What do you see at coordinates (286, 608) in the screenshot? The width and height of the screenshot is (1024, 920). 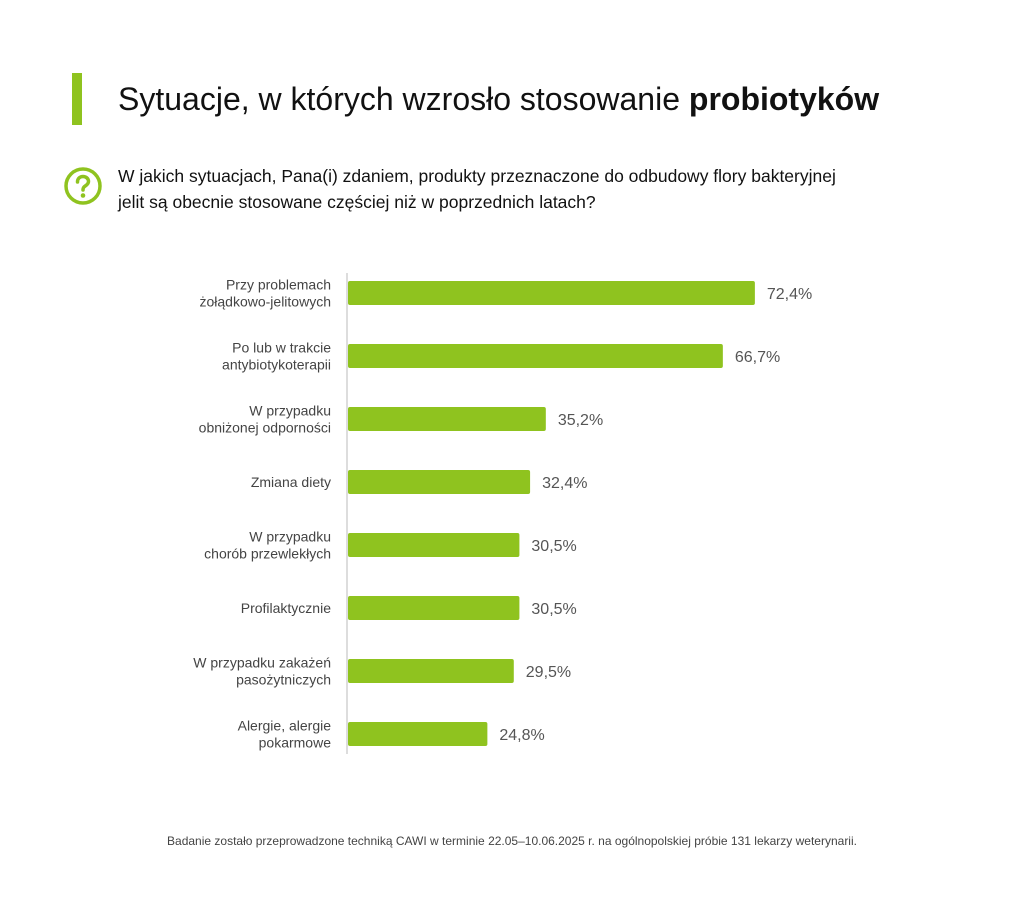 I see `category-label-5: Profilaktycznie` at bounding box center [286, 608].